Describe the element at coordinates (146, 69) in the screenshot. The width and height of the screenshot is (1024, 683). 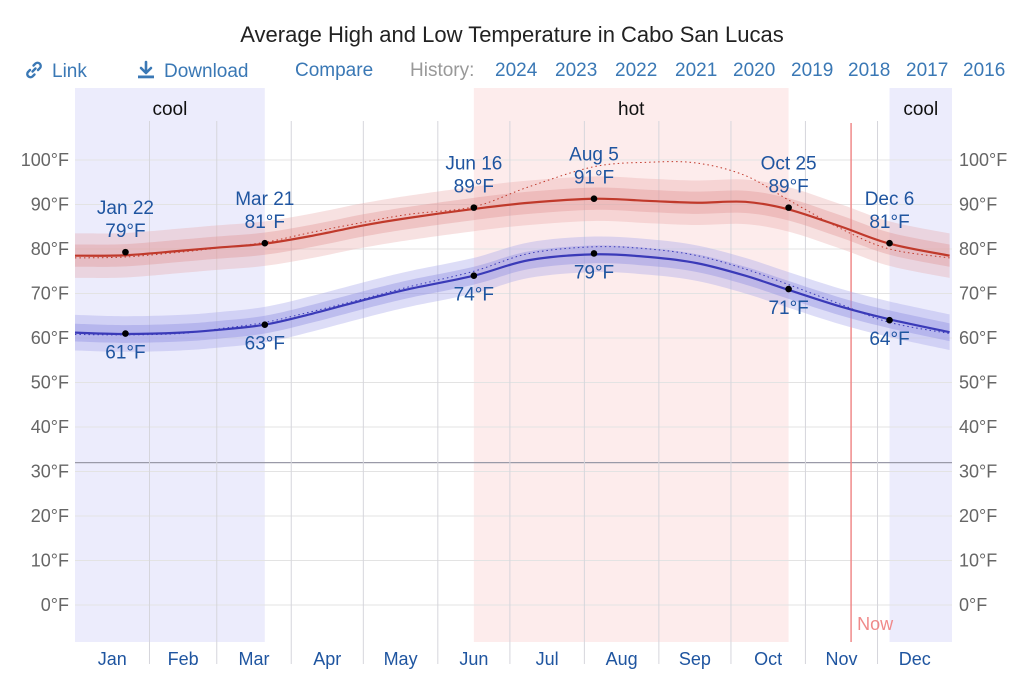
I see `download-icon` at that location.